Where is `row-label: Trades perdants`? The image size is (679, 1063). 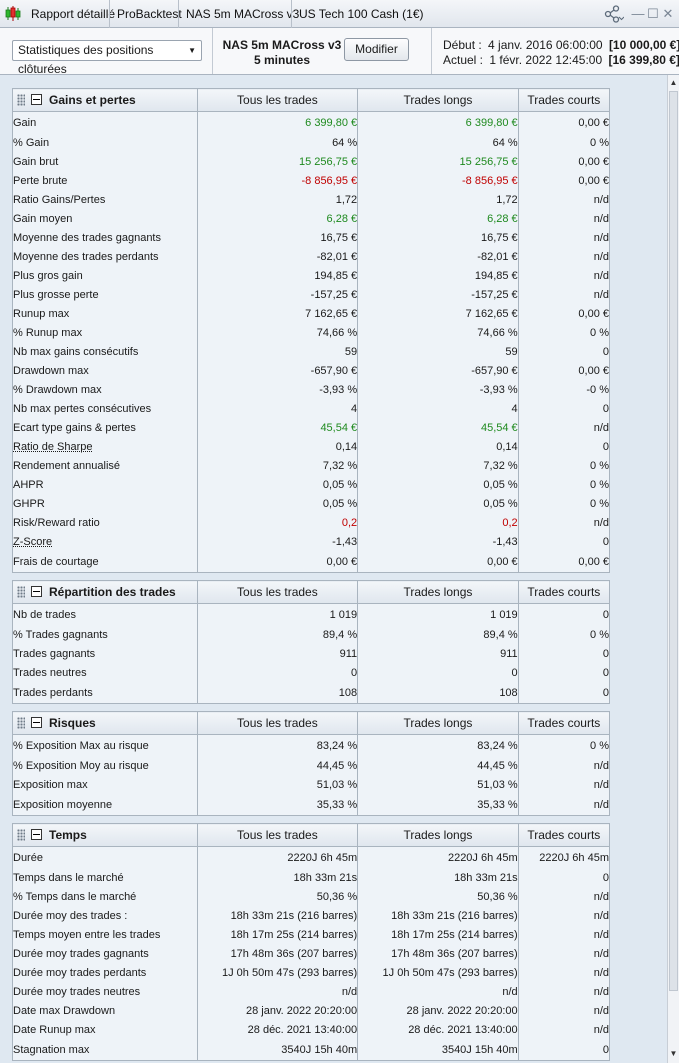
row-label: Trades perdants is located at coordinates (105, 693).